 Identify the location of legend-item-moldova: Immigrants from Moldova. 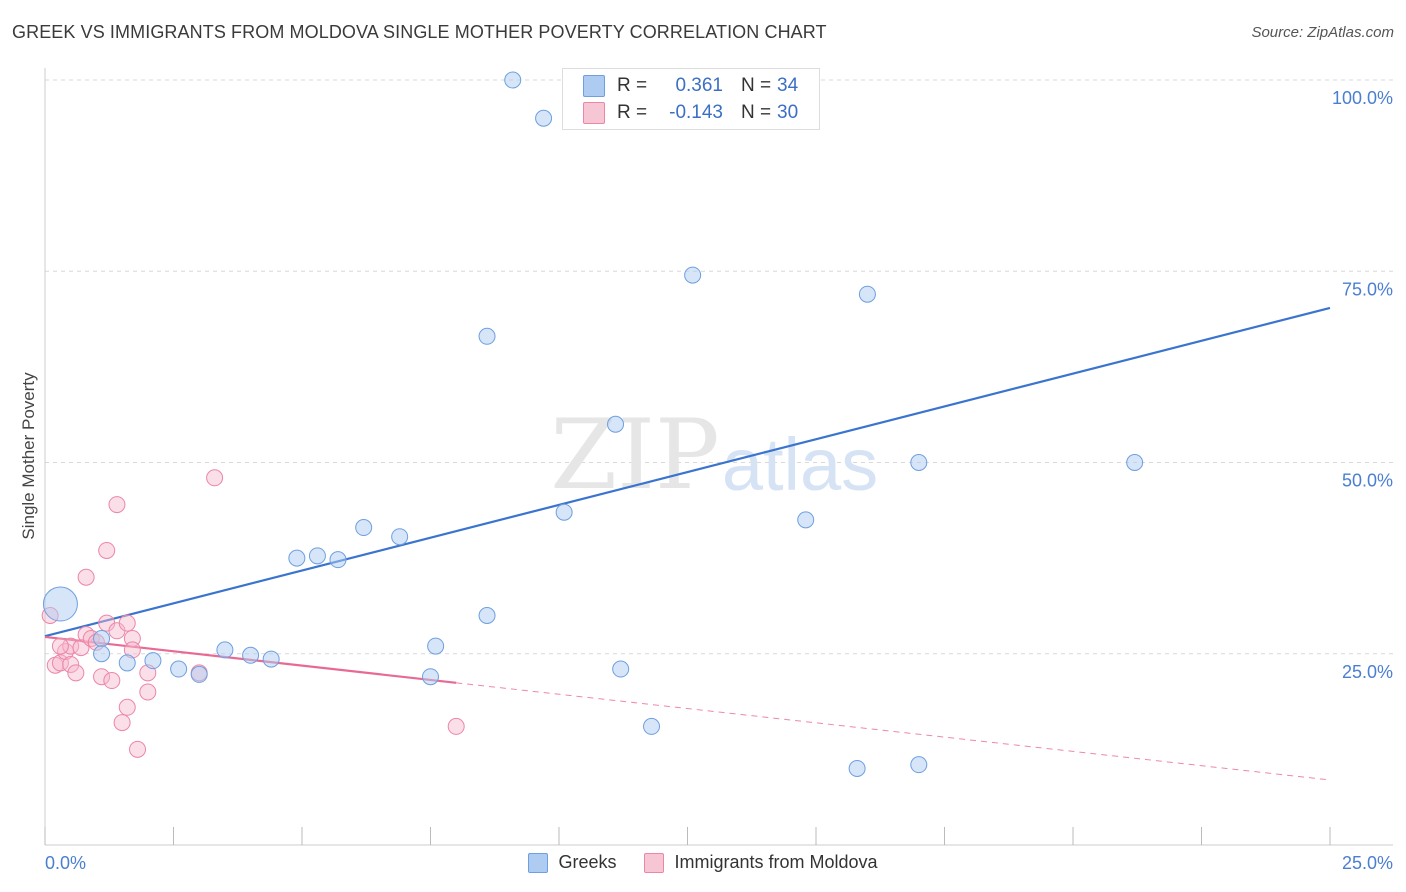
(761, 862).